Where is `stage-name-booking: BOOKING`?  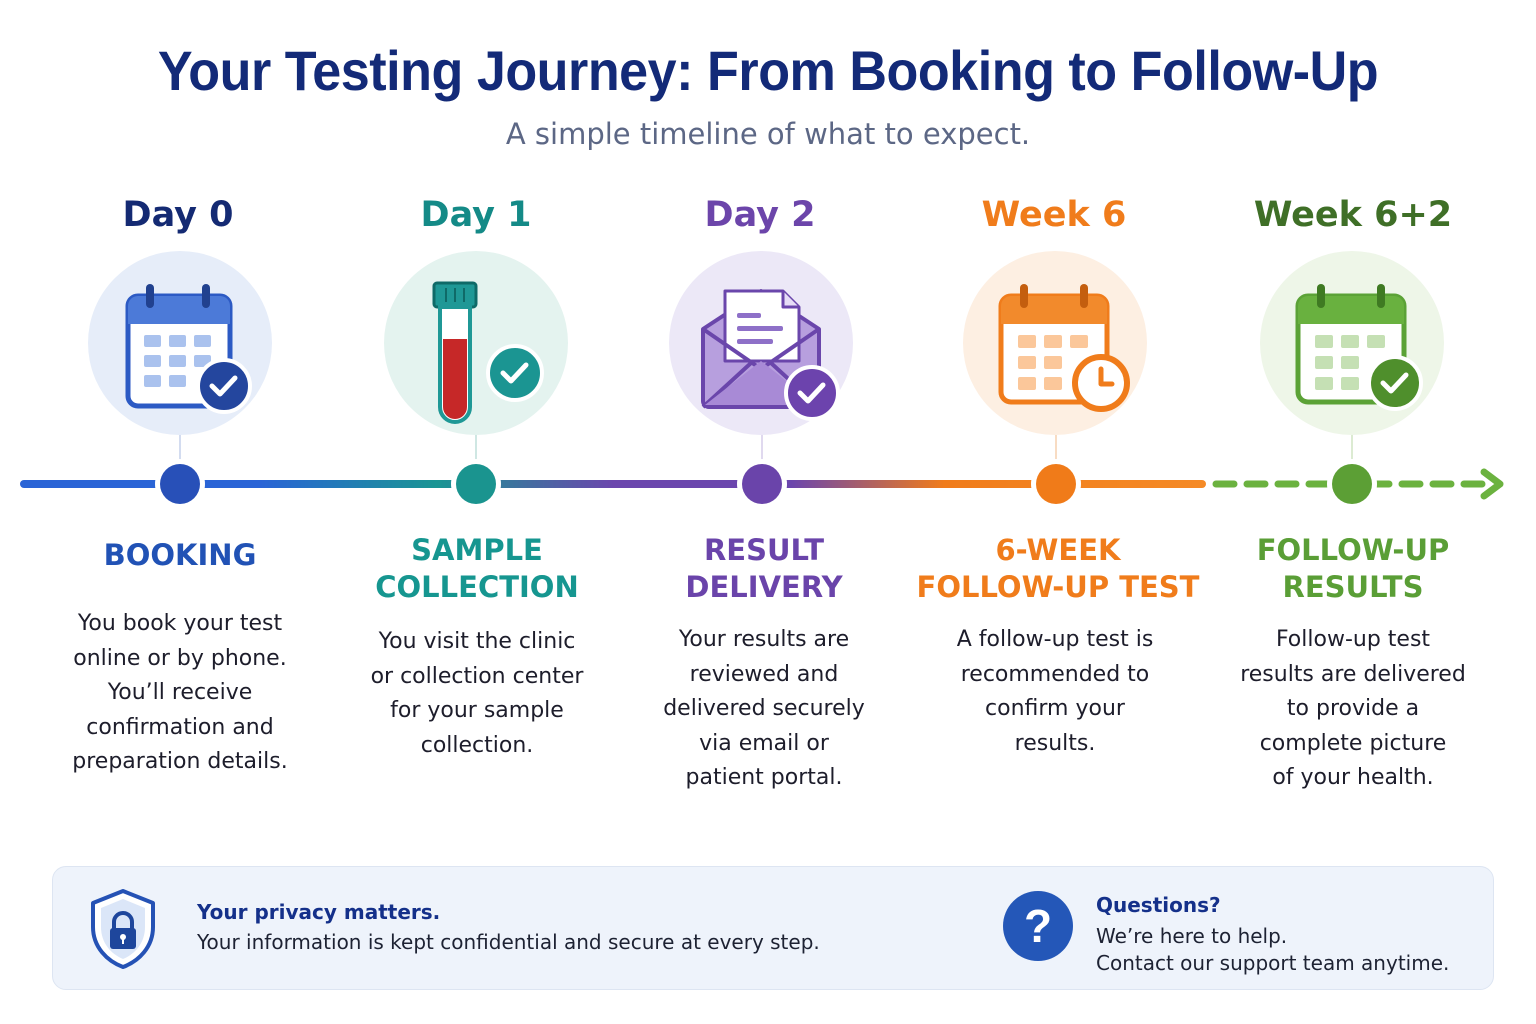 stage-name-booking: BOOKING is located at coordinates (180, 555).